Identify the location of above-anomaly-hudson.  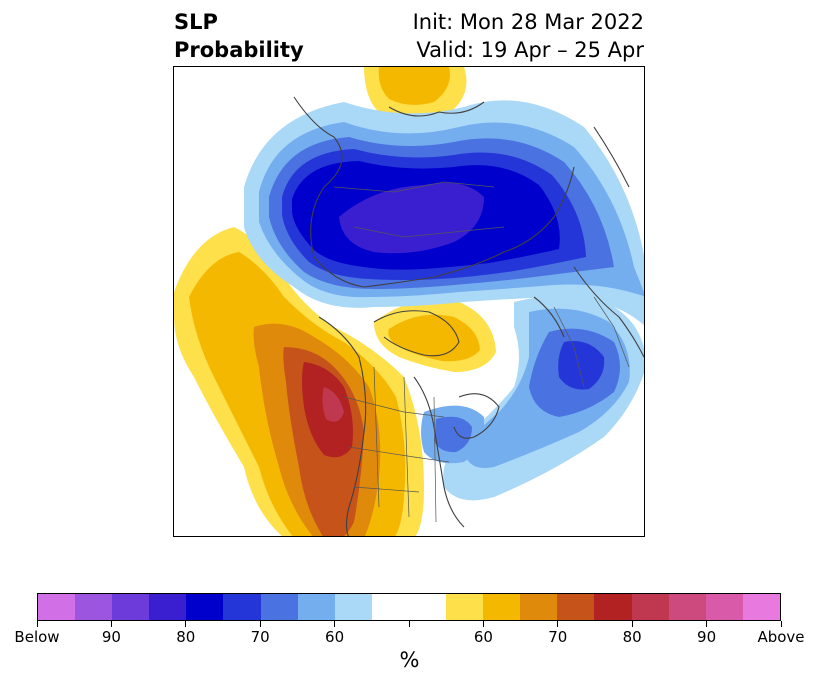
(435, 335).